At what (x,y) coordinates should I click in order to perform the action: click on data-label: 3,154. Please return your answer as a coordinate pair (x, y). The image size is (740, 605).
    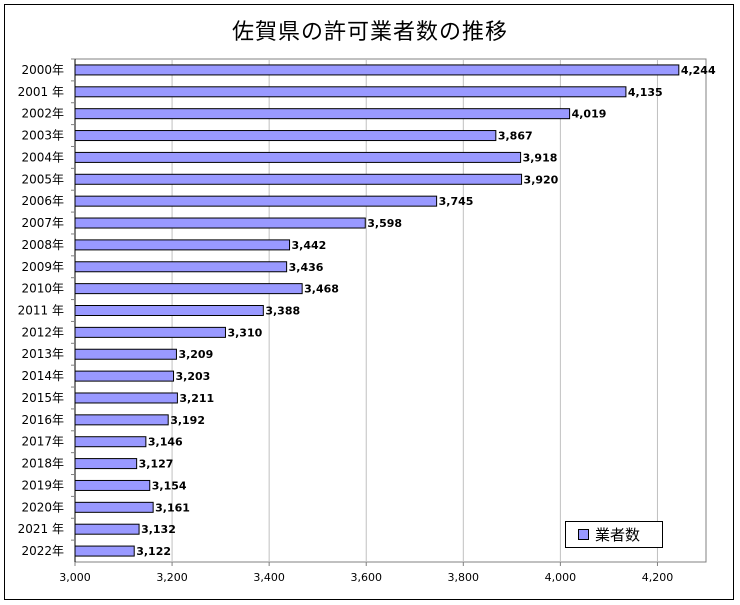
    Looking at the image, I should click on (169, 485).